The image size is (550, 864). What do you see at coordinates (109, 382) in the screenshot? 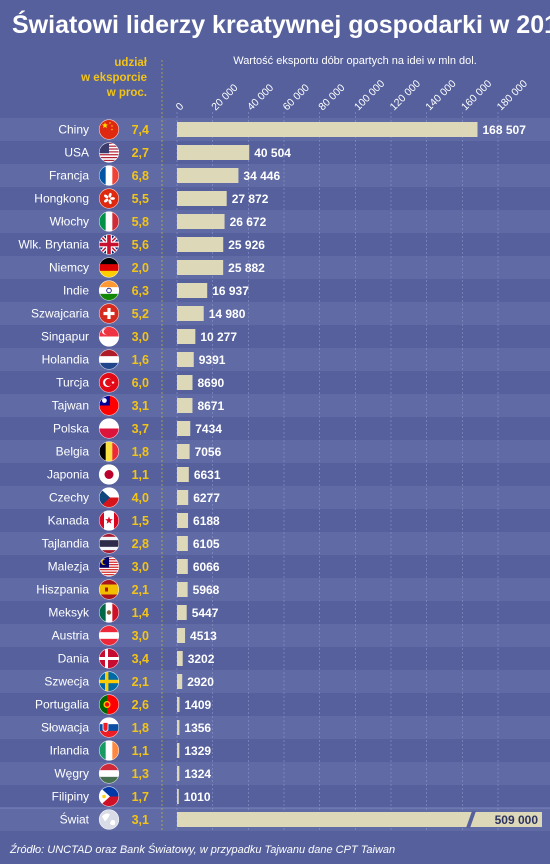
I see `turkey-flag-icon` at bounding box center [109, 382].